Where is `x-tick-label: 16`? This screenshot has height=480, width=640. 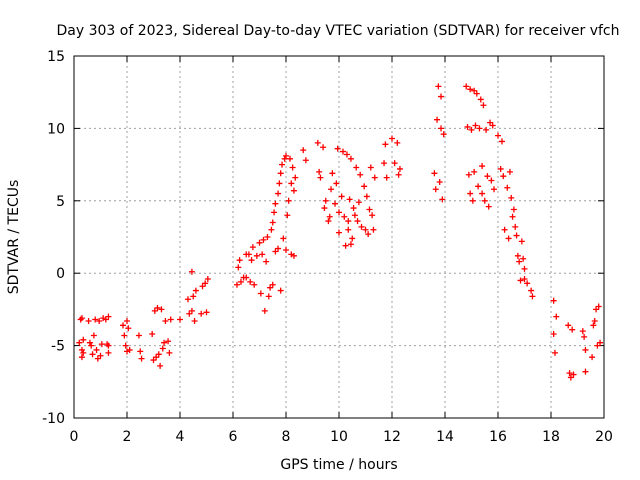 x-tick-label: 16 is located at coordinates (498, 437).